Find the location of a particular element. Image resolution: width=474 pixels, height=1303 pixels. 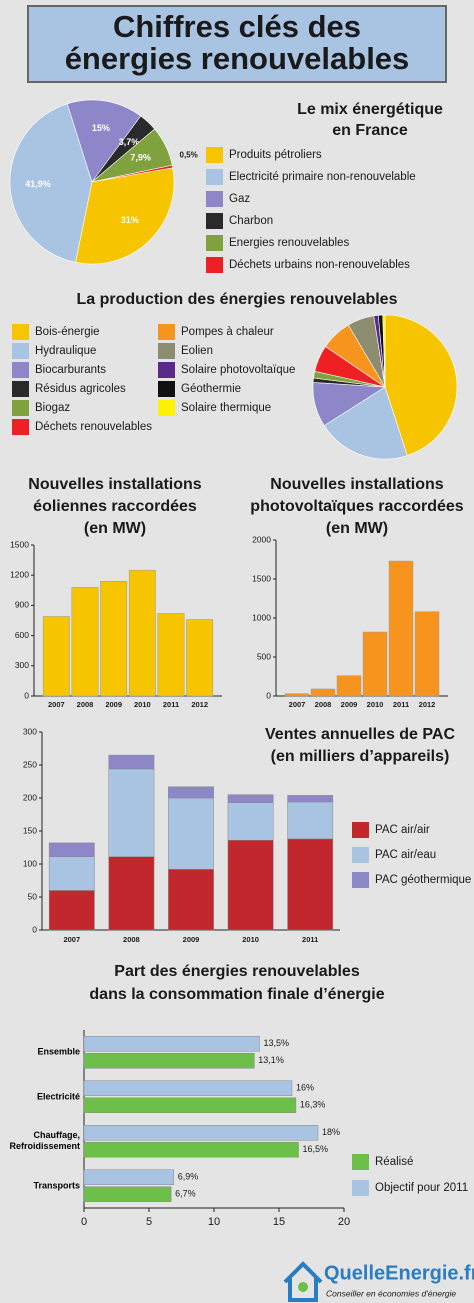

y-tick-label: 500 is located at coordinates (264, 656).